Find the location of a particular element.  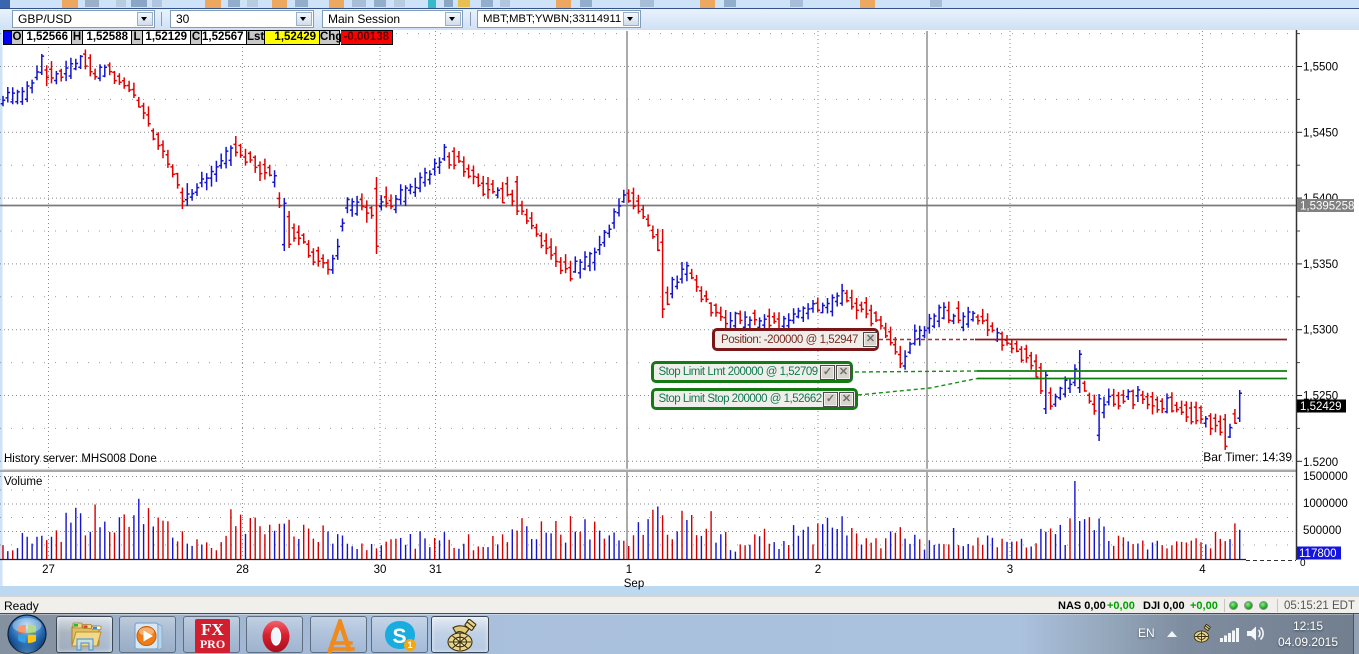

svg-text: 28 is located at coordinates (242, 570).